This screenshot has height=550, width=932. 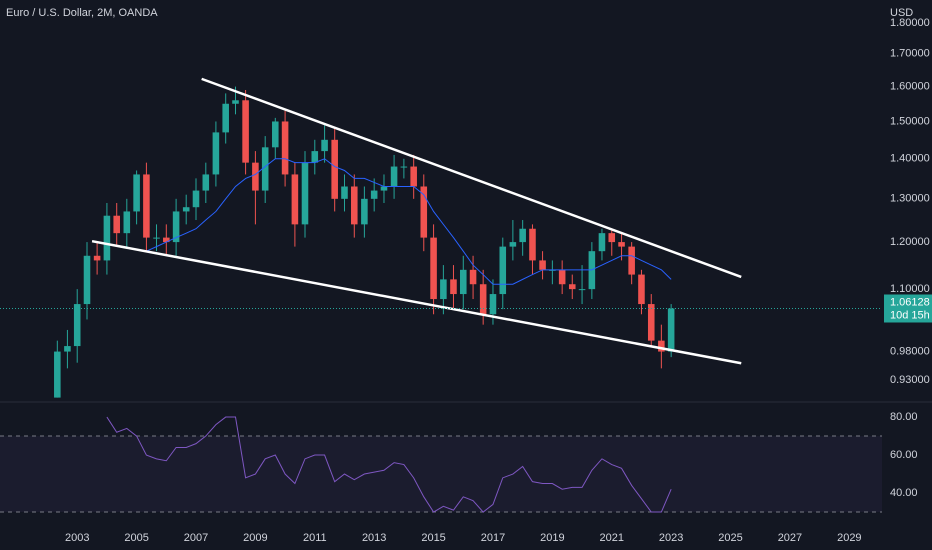 I want to click on last-price: 1.06128, so click(x=910, y=302).